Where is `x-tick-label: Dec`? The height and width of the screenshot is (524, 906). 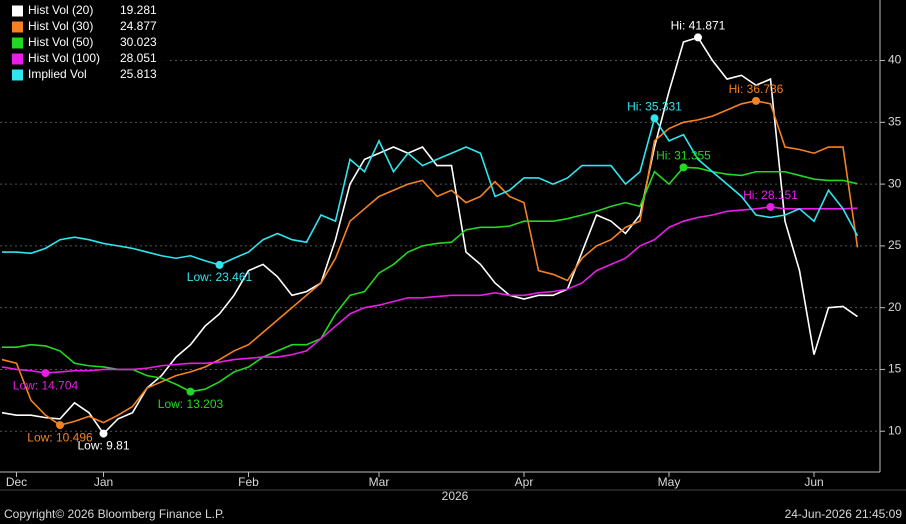
x-tick-label: Dec is located at coordinates (16, 482).